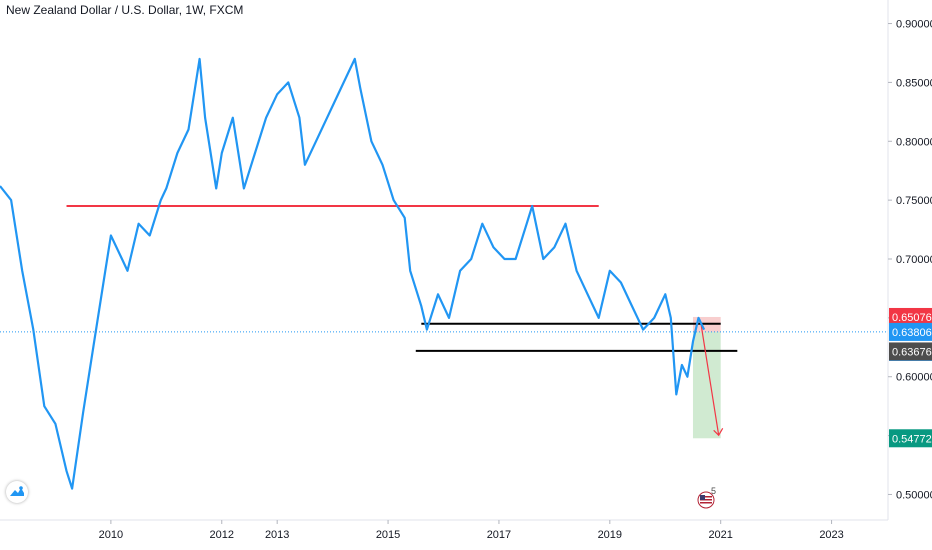 This screenshot has width=932, height=550. What do you see at coordinates (914, 83) in the screenshot?
I see `y-tick-label: 0.85000` at bounding box center [914, 83].